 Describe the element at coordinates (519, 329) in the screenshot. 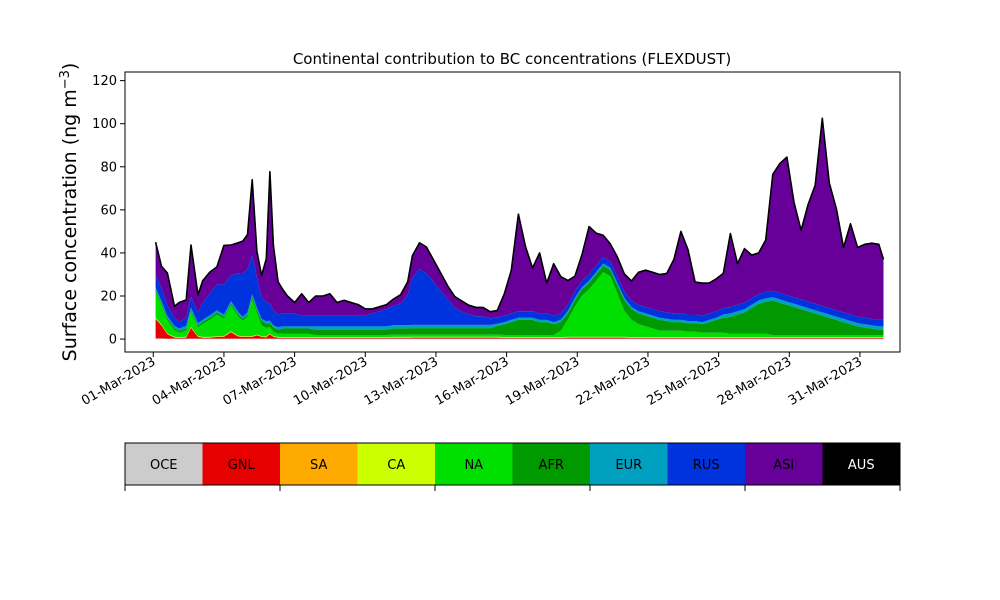

I see `area-series-gnl` at that location.